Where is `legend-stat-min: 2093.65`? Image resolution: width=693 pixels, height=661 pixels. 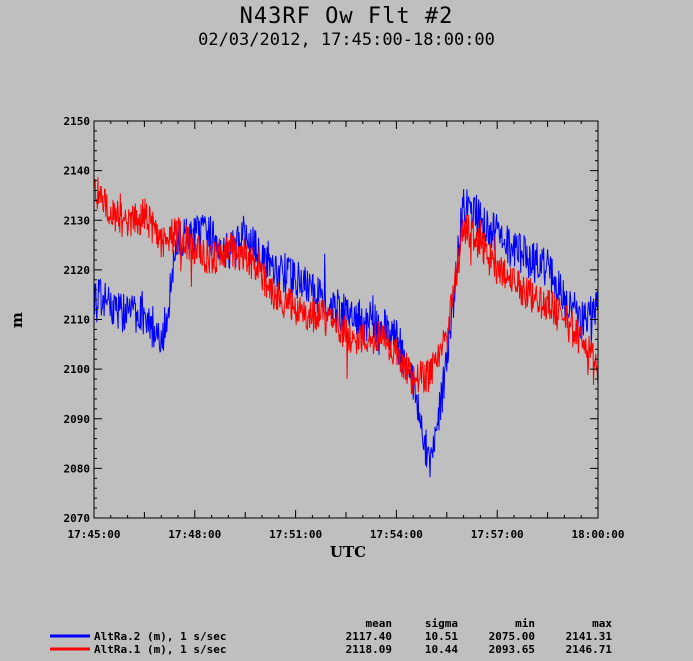 legend-stat-min: 2093.65 is located at coordinates (512, 649).